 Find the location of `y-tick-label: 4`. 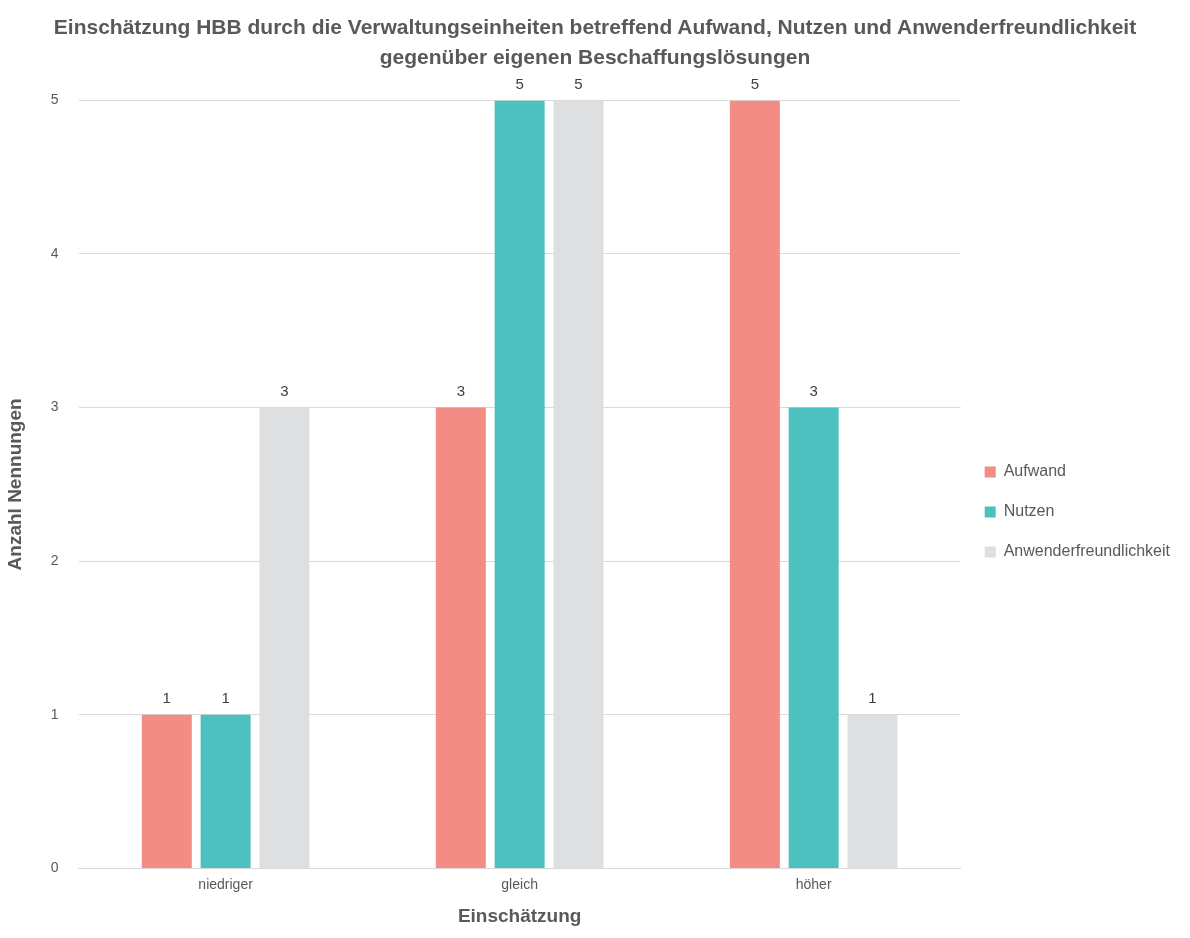

y-tick-label: 4 is located at coordinates (54, 252).